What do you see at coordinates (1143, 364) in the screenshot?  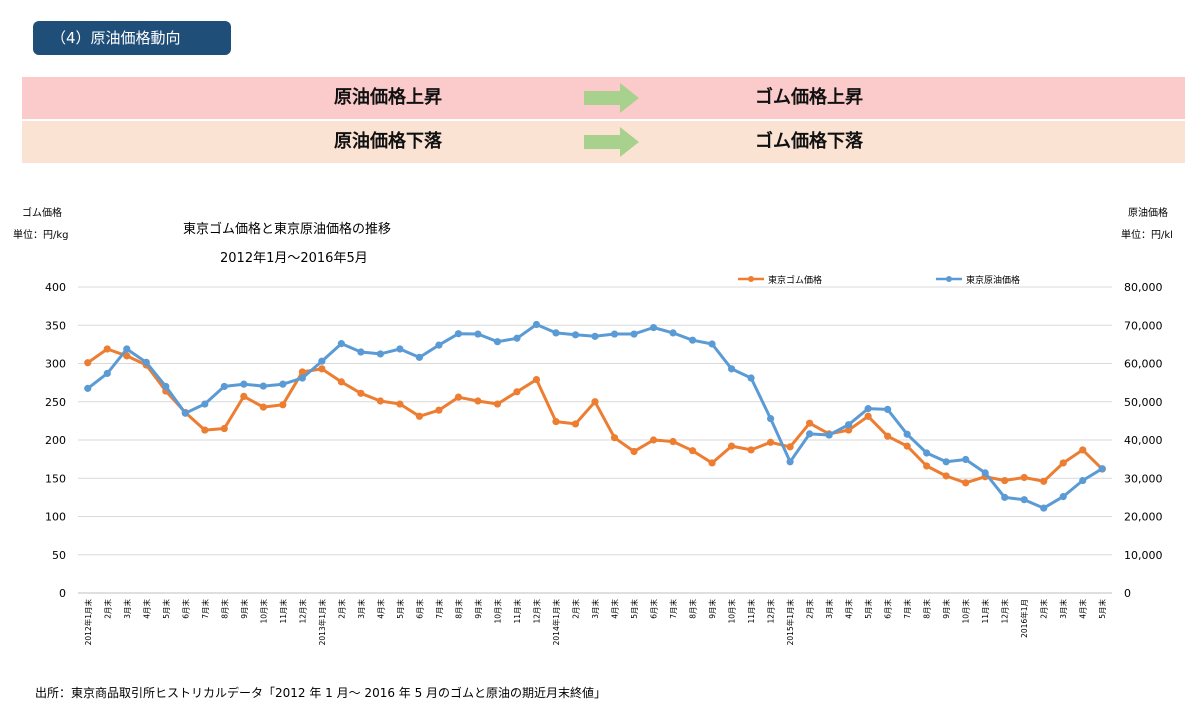 I see `right-tick-label: 60,000` at bounding box center [1143, 364].